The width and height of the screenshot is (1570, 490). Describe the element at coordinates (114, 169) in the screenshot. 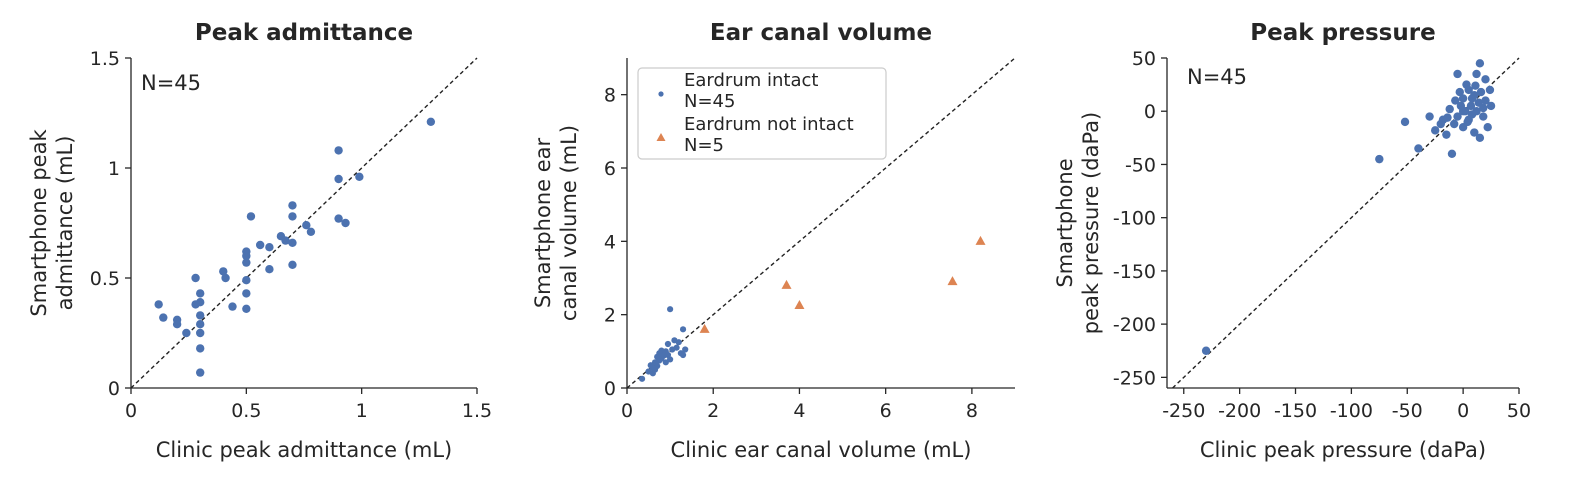

I see `y-tick-label: 1` at that location.